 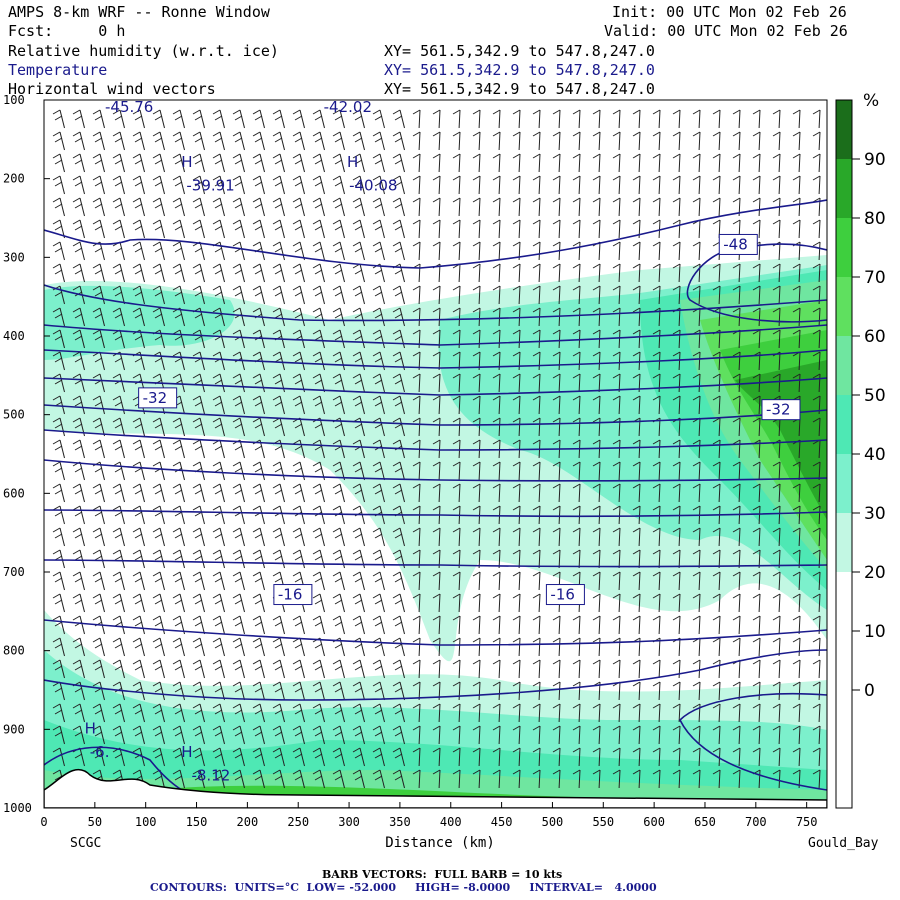 I want to click on x-tick-label: 0, so click(x=43, y=822).